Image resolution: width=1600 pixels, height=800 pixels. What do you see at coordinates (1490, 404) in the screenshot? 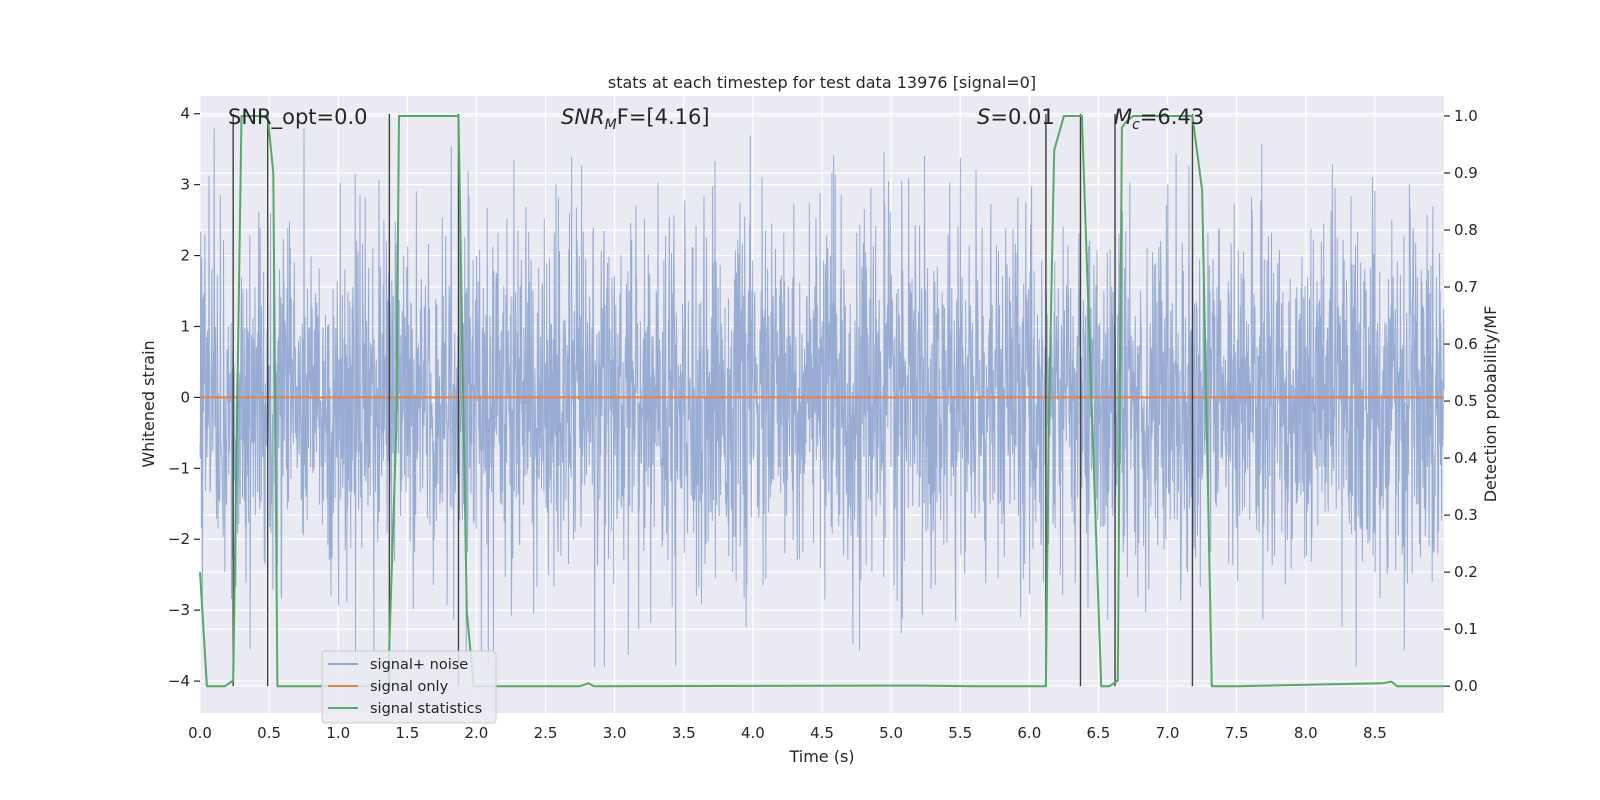
I see `y-axis-label-right: Detection probability/MF` at bounding box center [1490, 404].